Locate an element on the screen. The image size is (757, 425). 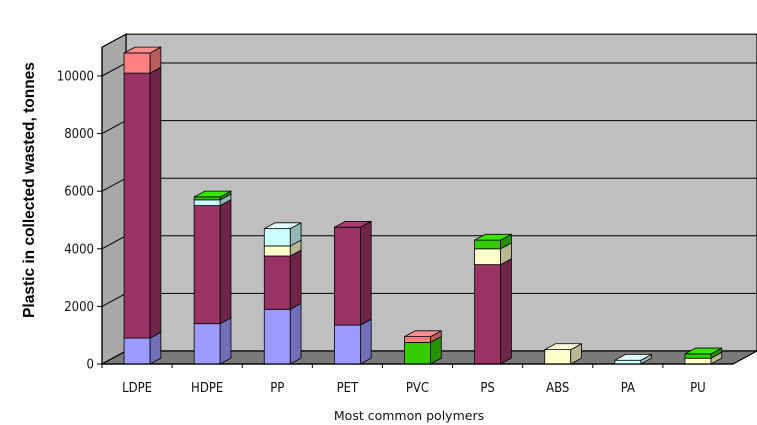
x-tick-label: PVC is located at coordinates (417, 388).